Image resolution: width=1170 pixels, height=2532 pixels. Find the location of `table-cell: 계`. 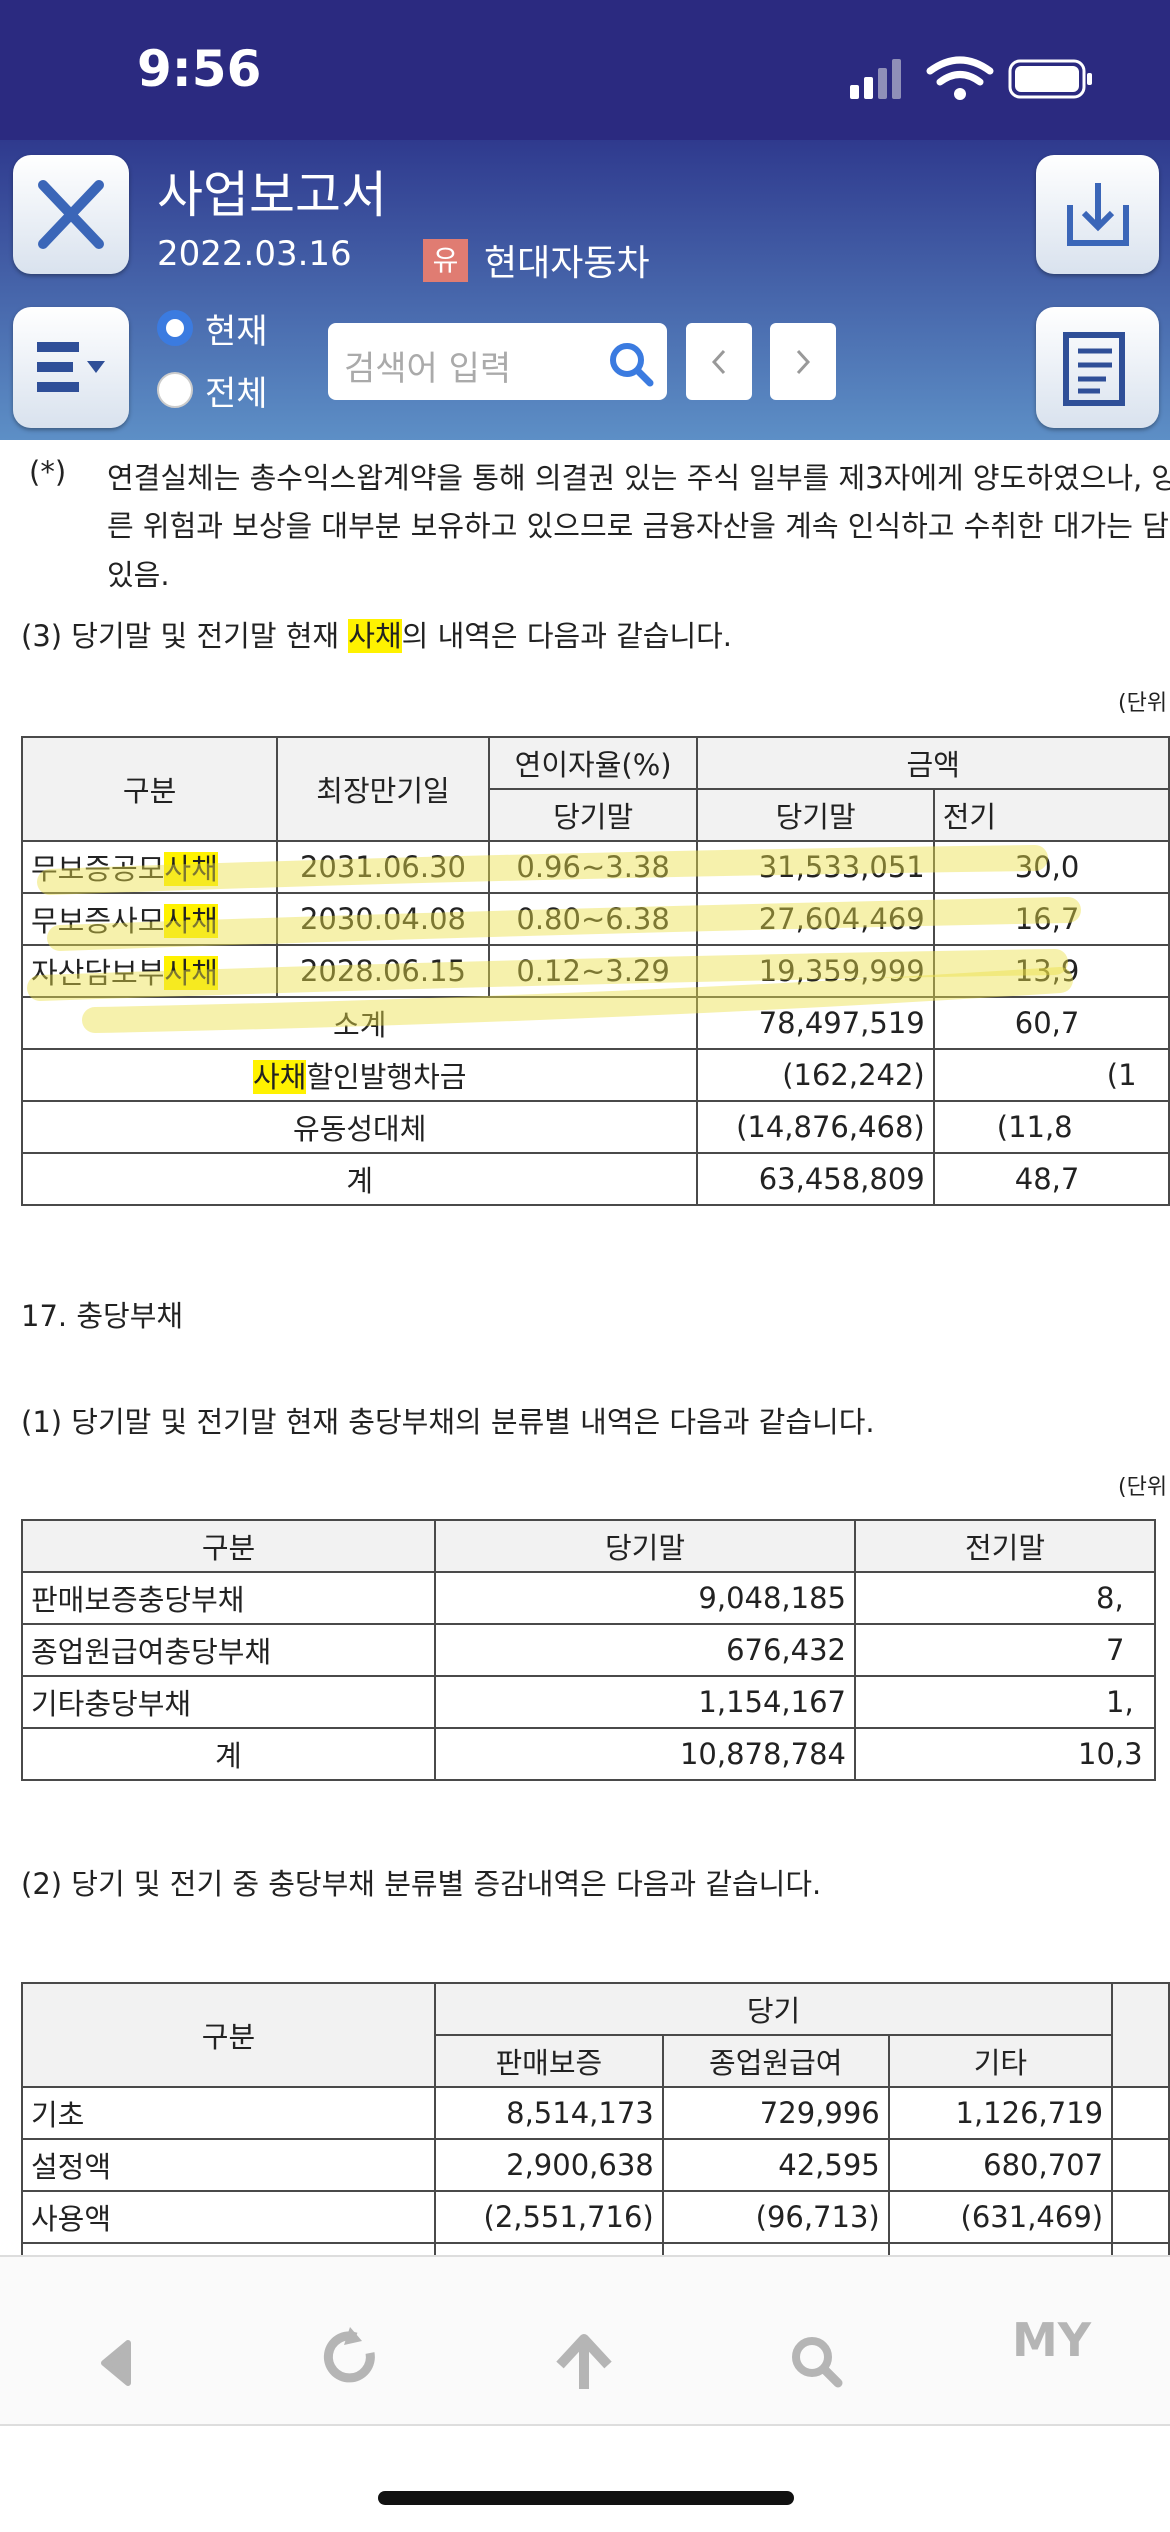

table-cell: 계 is located at coordinates (359, 1179).